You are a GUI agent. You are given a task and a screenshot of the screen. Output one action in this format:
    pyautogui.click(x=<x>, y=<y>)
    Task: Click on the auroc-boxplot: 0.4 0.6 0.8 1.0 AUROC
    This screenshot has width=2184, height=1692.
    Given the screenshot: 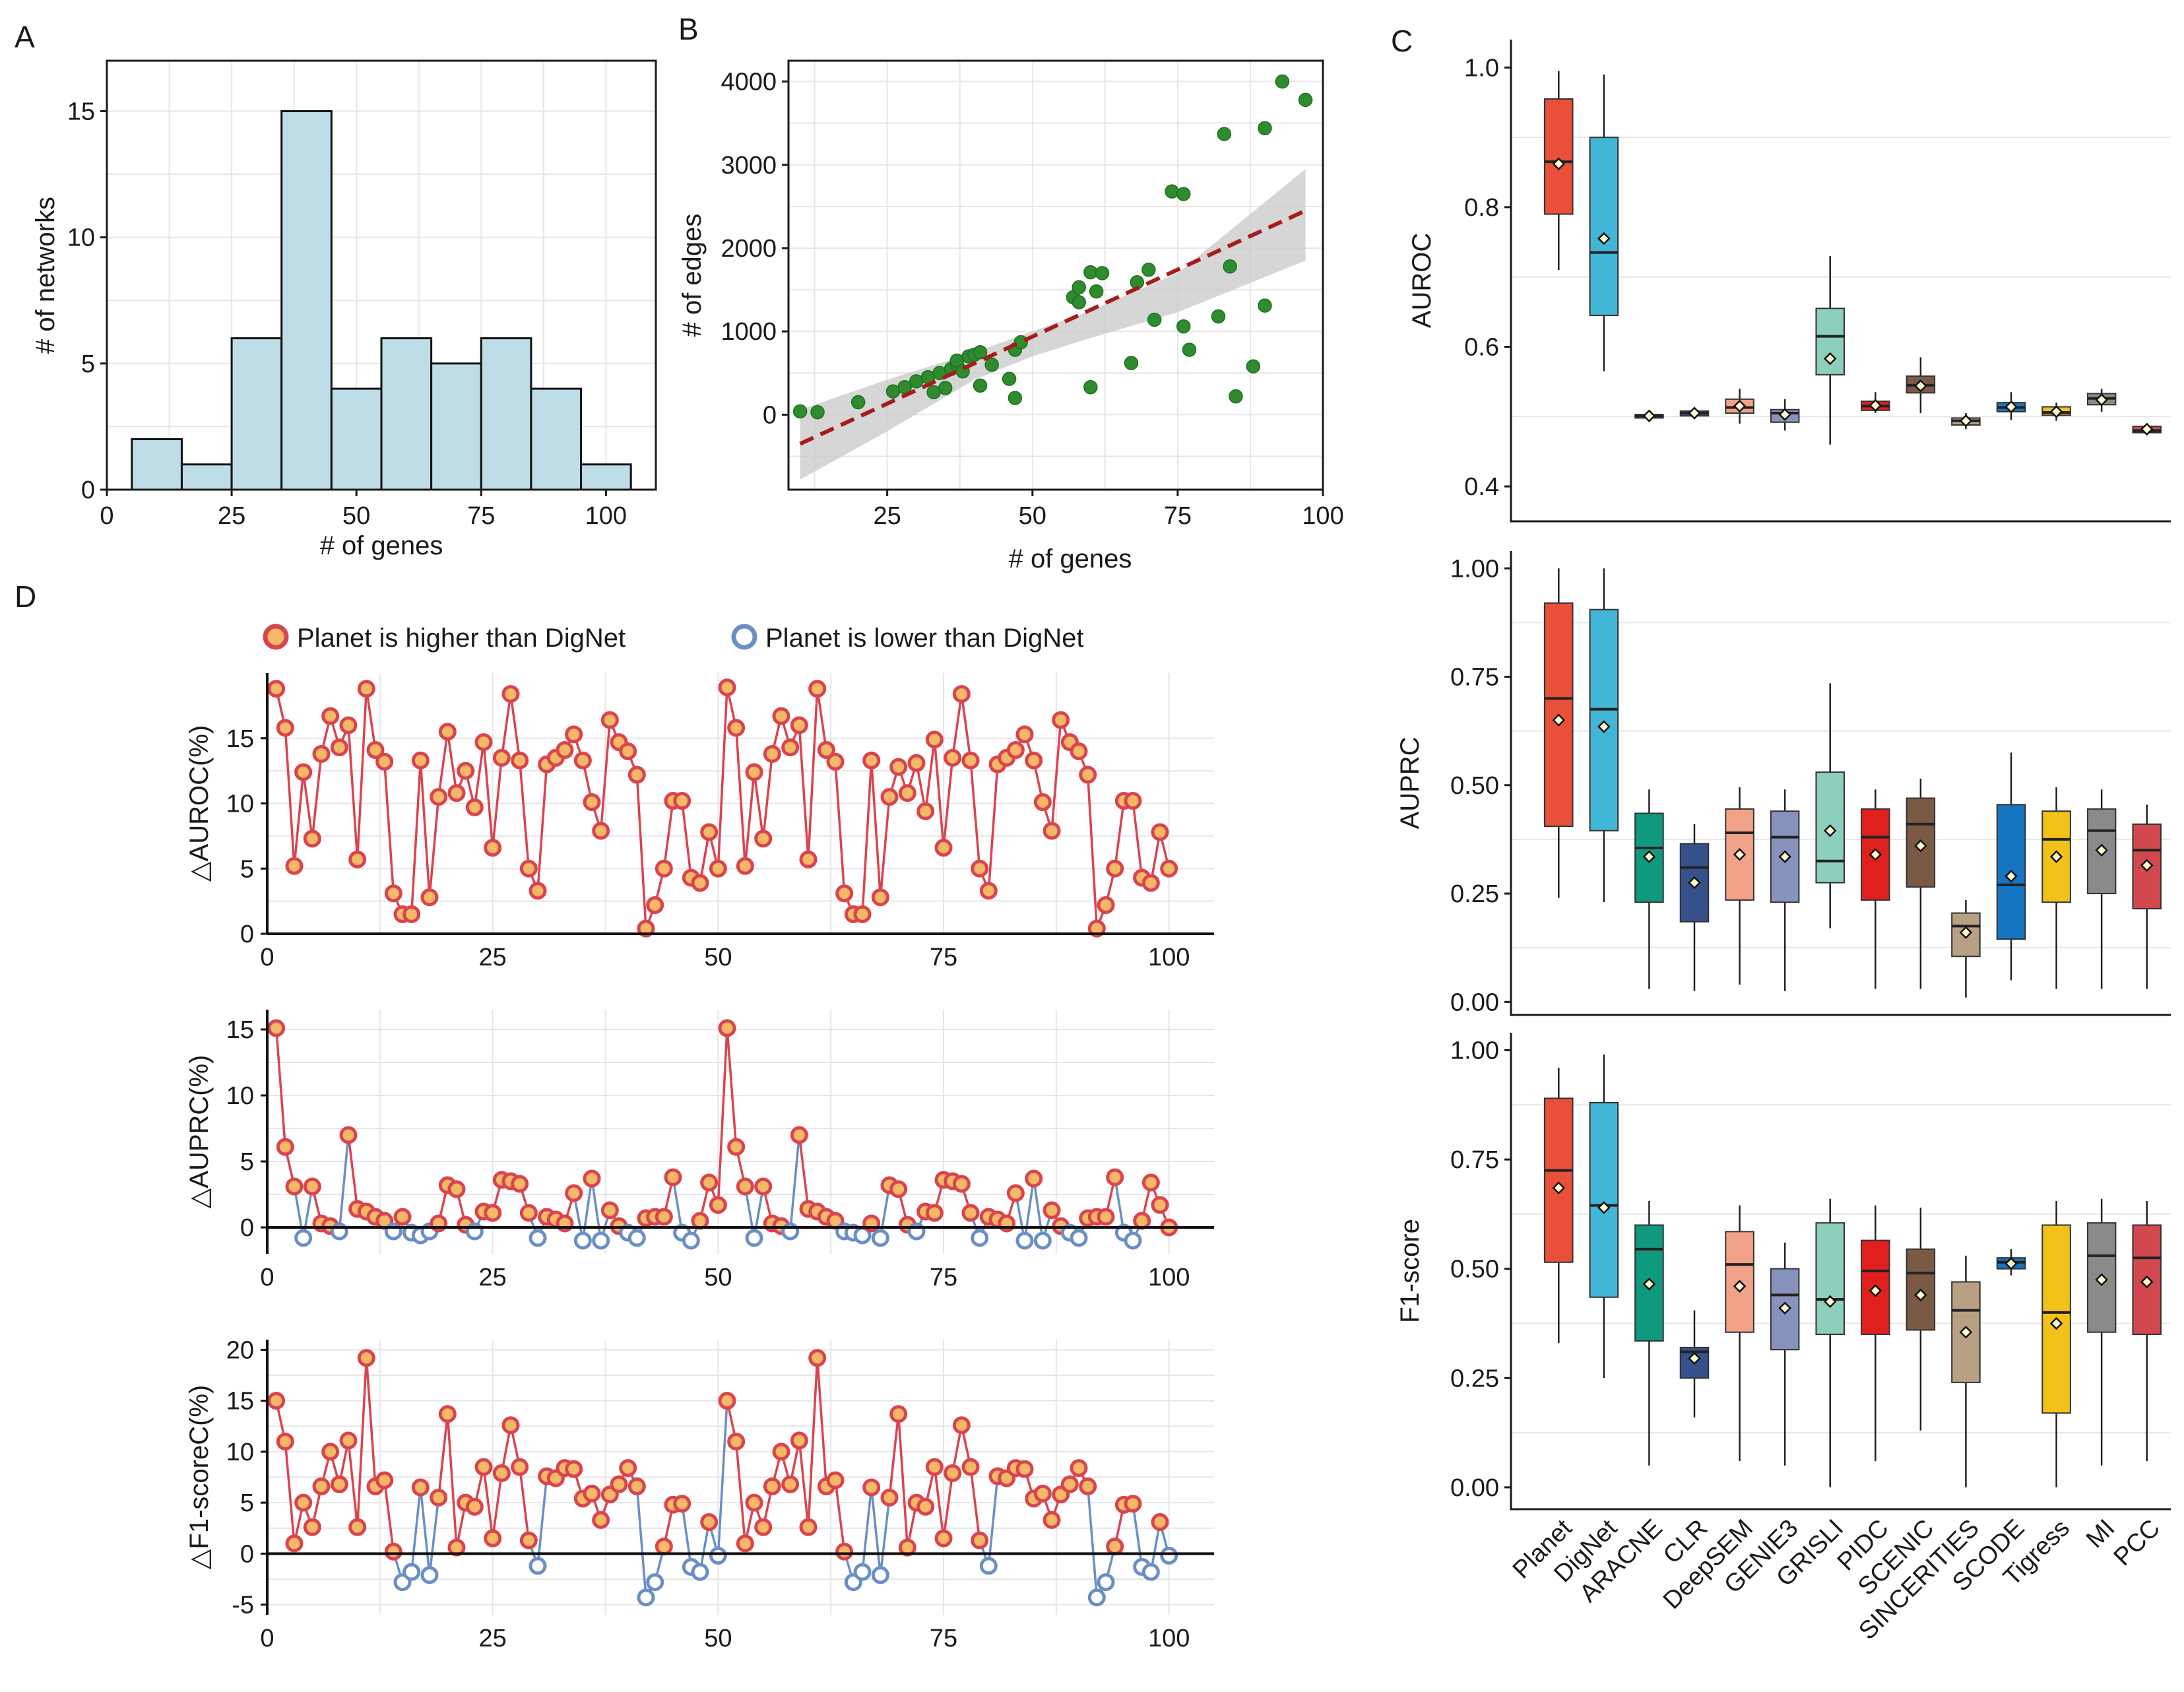 What is the action you would take?
    pyautogui.click(x=1789, y=281)
    